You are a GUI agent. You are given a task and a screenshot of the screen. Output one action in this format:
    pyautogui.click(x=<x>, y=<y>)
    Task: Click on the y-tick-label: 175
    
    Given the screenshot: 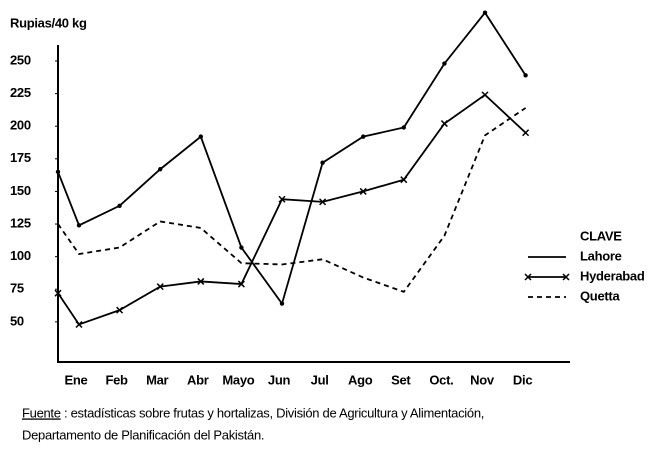 What is the action you would take?
    pyautogui.click(x=20, y=157)
    